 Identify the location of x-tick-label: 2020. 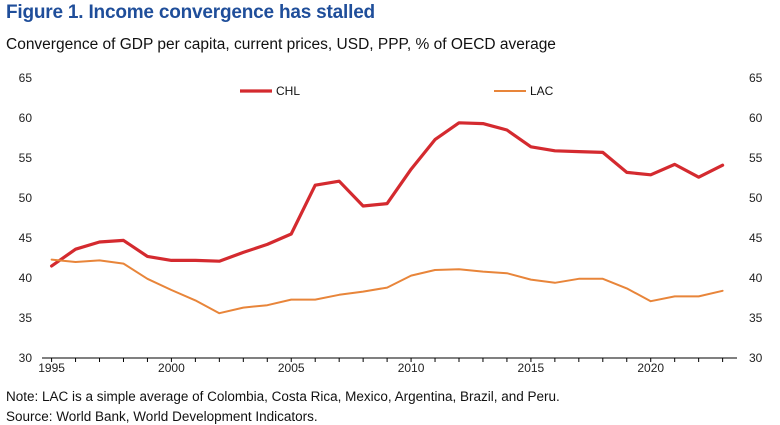
(650, 368).